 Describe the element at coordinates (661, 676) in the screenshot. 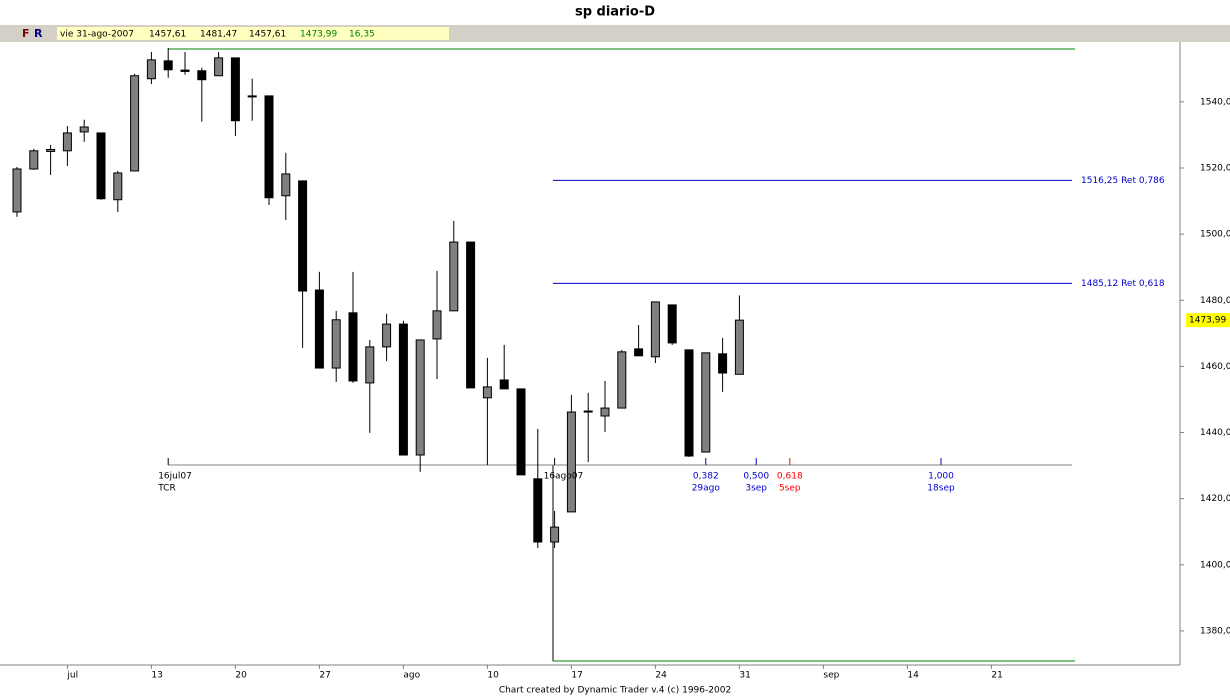

I see `x-tick-label: 24` at that location.